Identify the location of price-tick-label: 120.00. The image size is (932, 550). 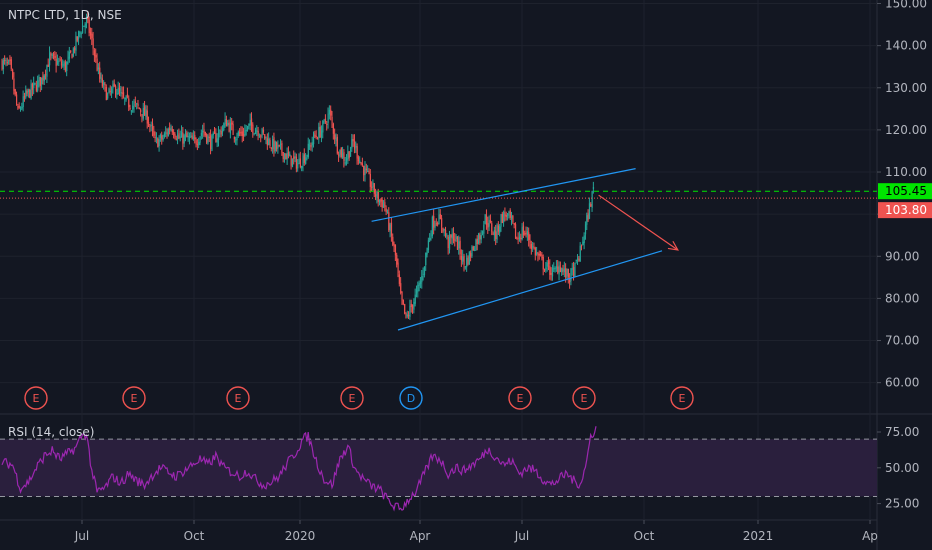
(906, 130).